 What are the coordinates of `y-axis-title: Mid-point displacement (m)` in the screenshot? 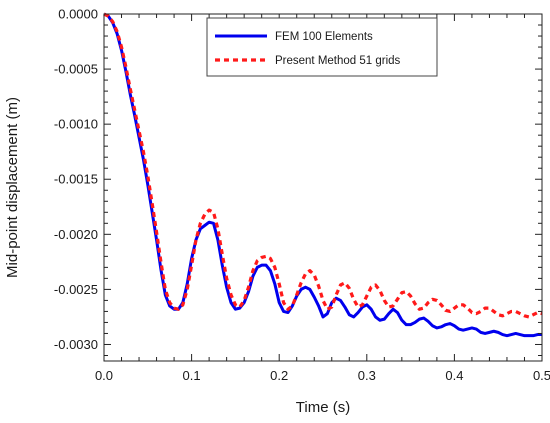 It's located at (12, 187).